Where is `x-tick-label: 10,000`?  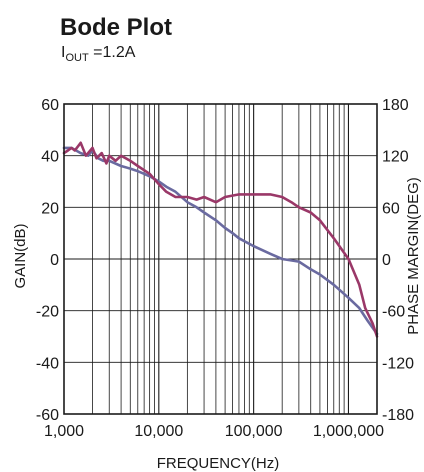 x-tick-label: 10,000 is located at coordinates (158, 431).